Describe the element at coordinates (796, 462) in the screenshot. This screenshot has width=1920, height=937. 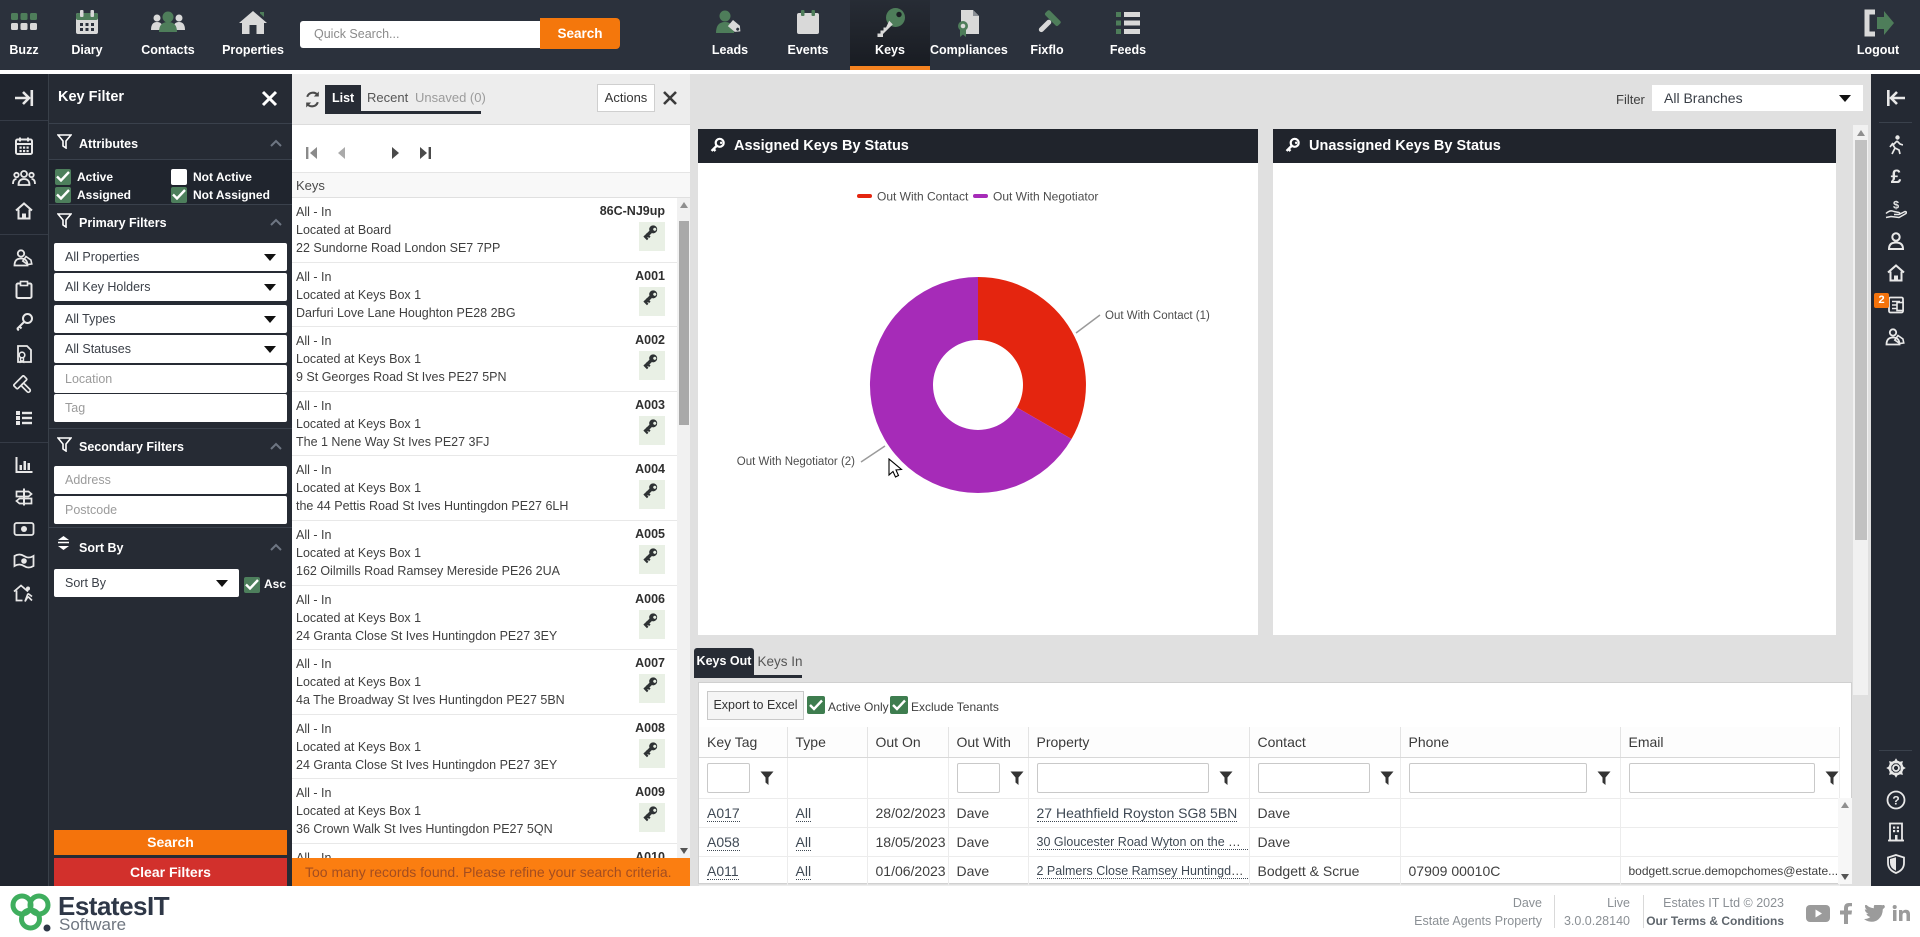
I see `svg-text: Out With Negotiator (2)` at that location.